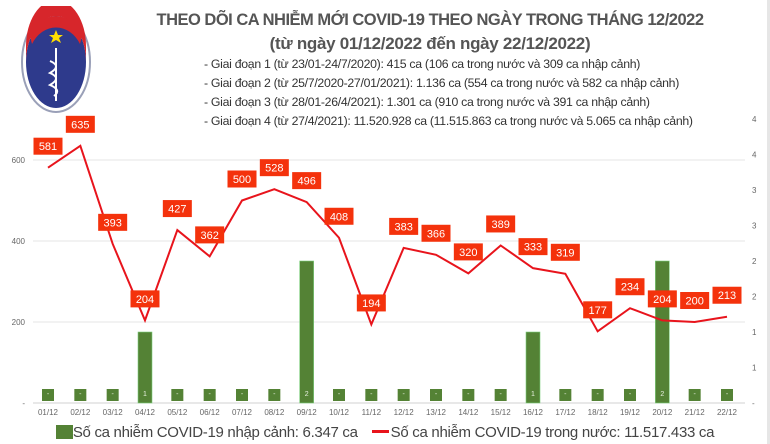  What do you see at coordinates (565, 412) in the screenshot?
I see `x-tick-label: 17/12` at bounding box center [565, 412].